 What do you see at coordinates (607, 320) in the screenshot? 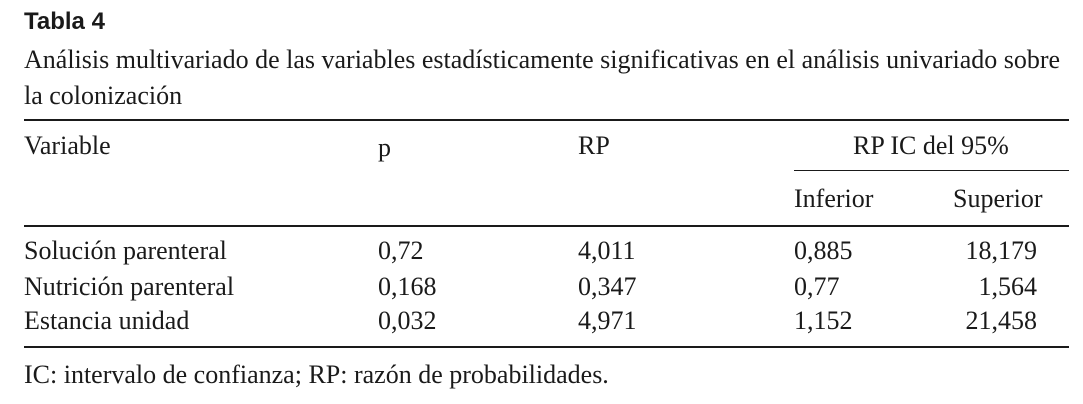
I see `cell-rp: 4,971` at bounding box center [607, 320].